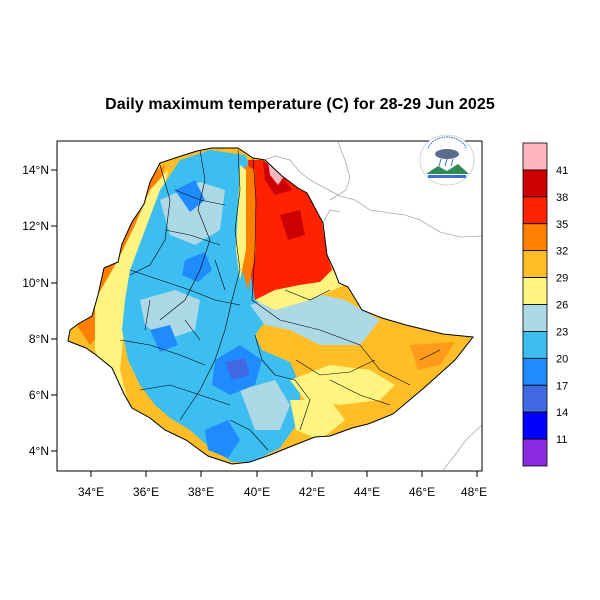  Describe the element at coordinates (562, 171) in the screenshot. I see `colorbar-label: 41` at that location.